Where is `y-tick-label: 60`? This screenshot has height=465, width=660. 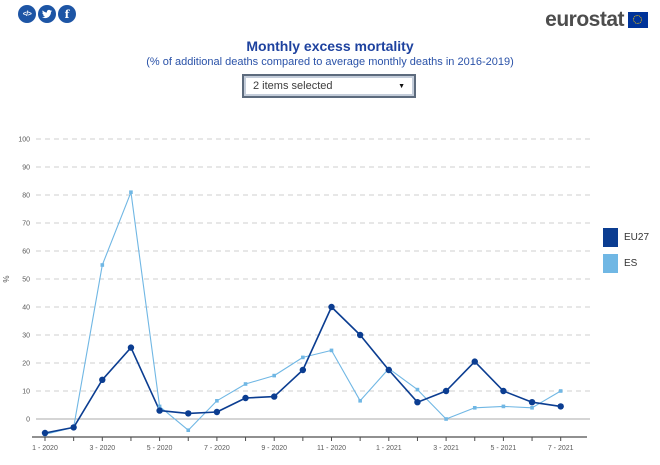
y-tick-label: 60 is located at coordinates (26, 252).